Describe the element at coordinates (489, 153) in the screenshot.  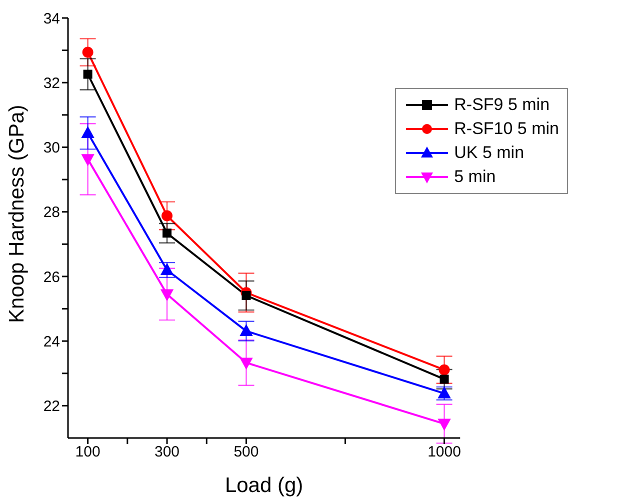
I see `legend-label: UK 5 min` at that location.